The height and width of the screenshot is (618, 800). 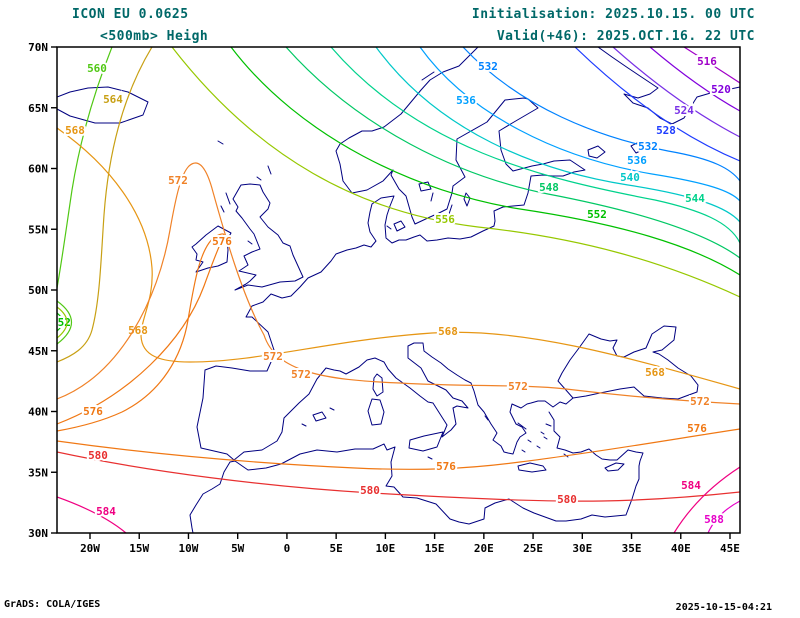 I want to click on contour-548-label: 548, so click(x=549, y=187).